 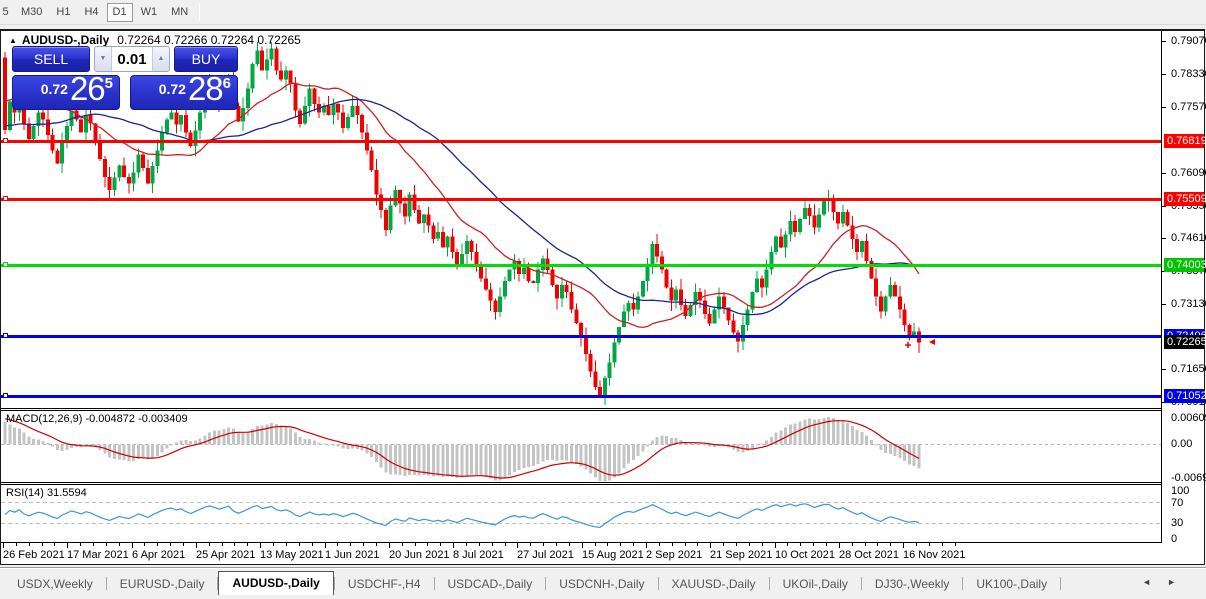 I want to click on horizontal-level-line-0.76819, so click(x=581, y=141).